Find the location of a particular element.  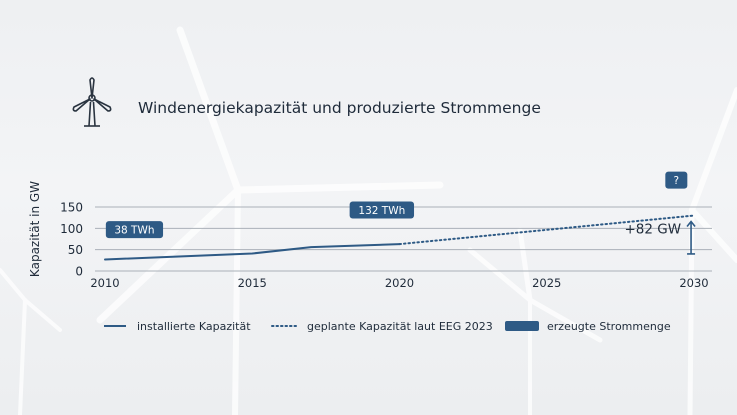

legend-swatch-box is located at coordinates (522, 326).